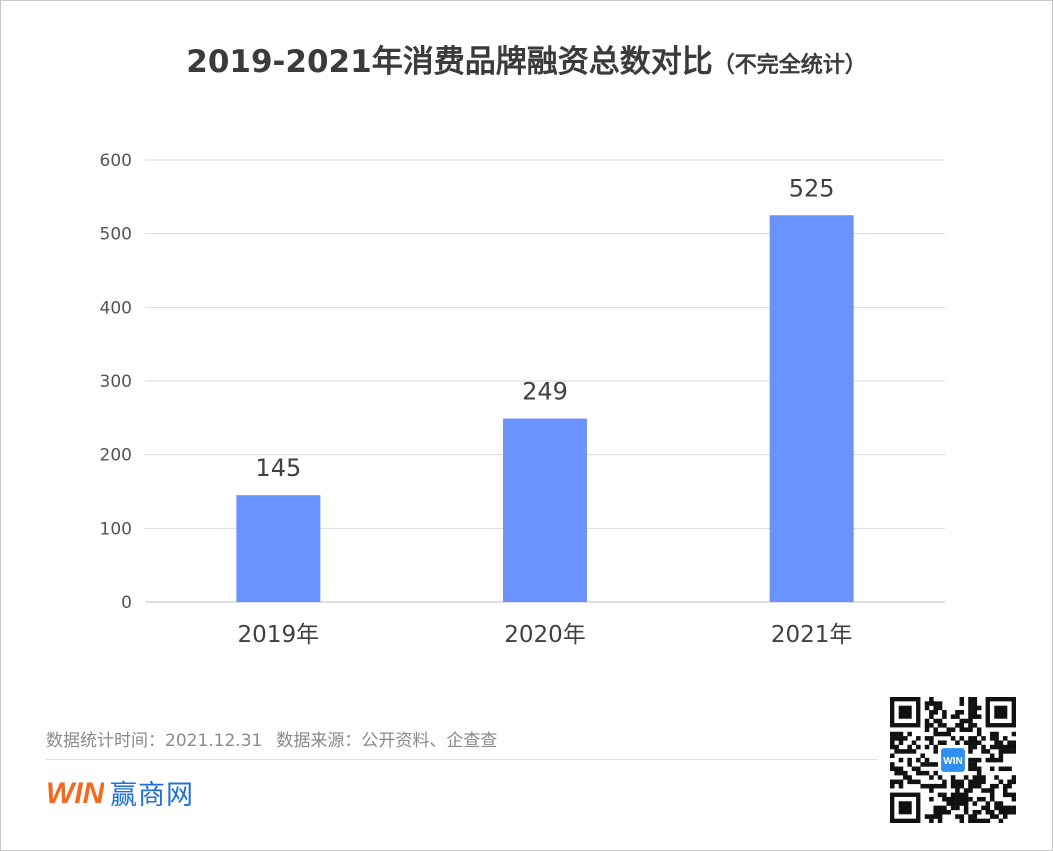 The width and height of the screenshot is (1053, 851). I want to click on chart-title: 2019-2021年消费品牌融资总数对比（不完全统计）, so click(526, 58).